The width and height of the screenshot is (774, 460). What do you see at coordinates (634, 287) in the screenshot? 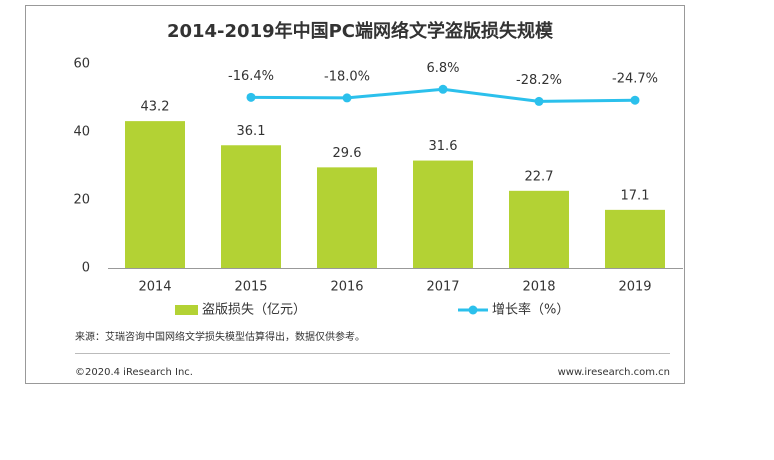
I see `x-tick-label: 2019` at bounding box center [634, 287].